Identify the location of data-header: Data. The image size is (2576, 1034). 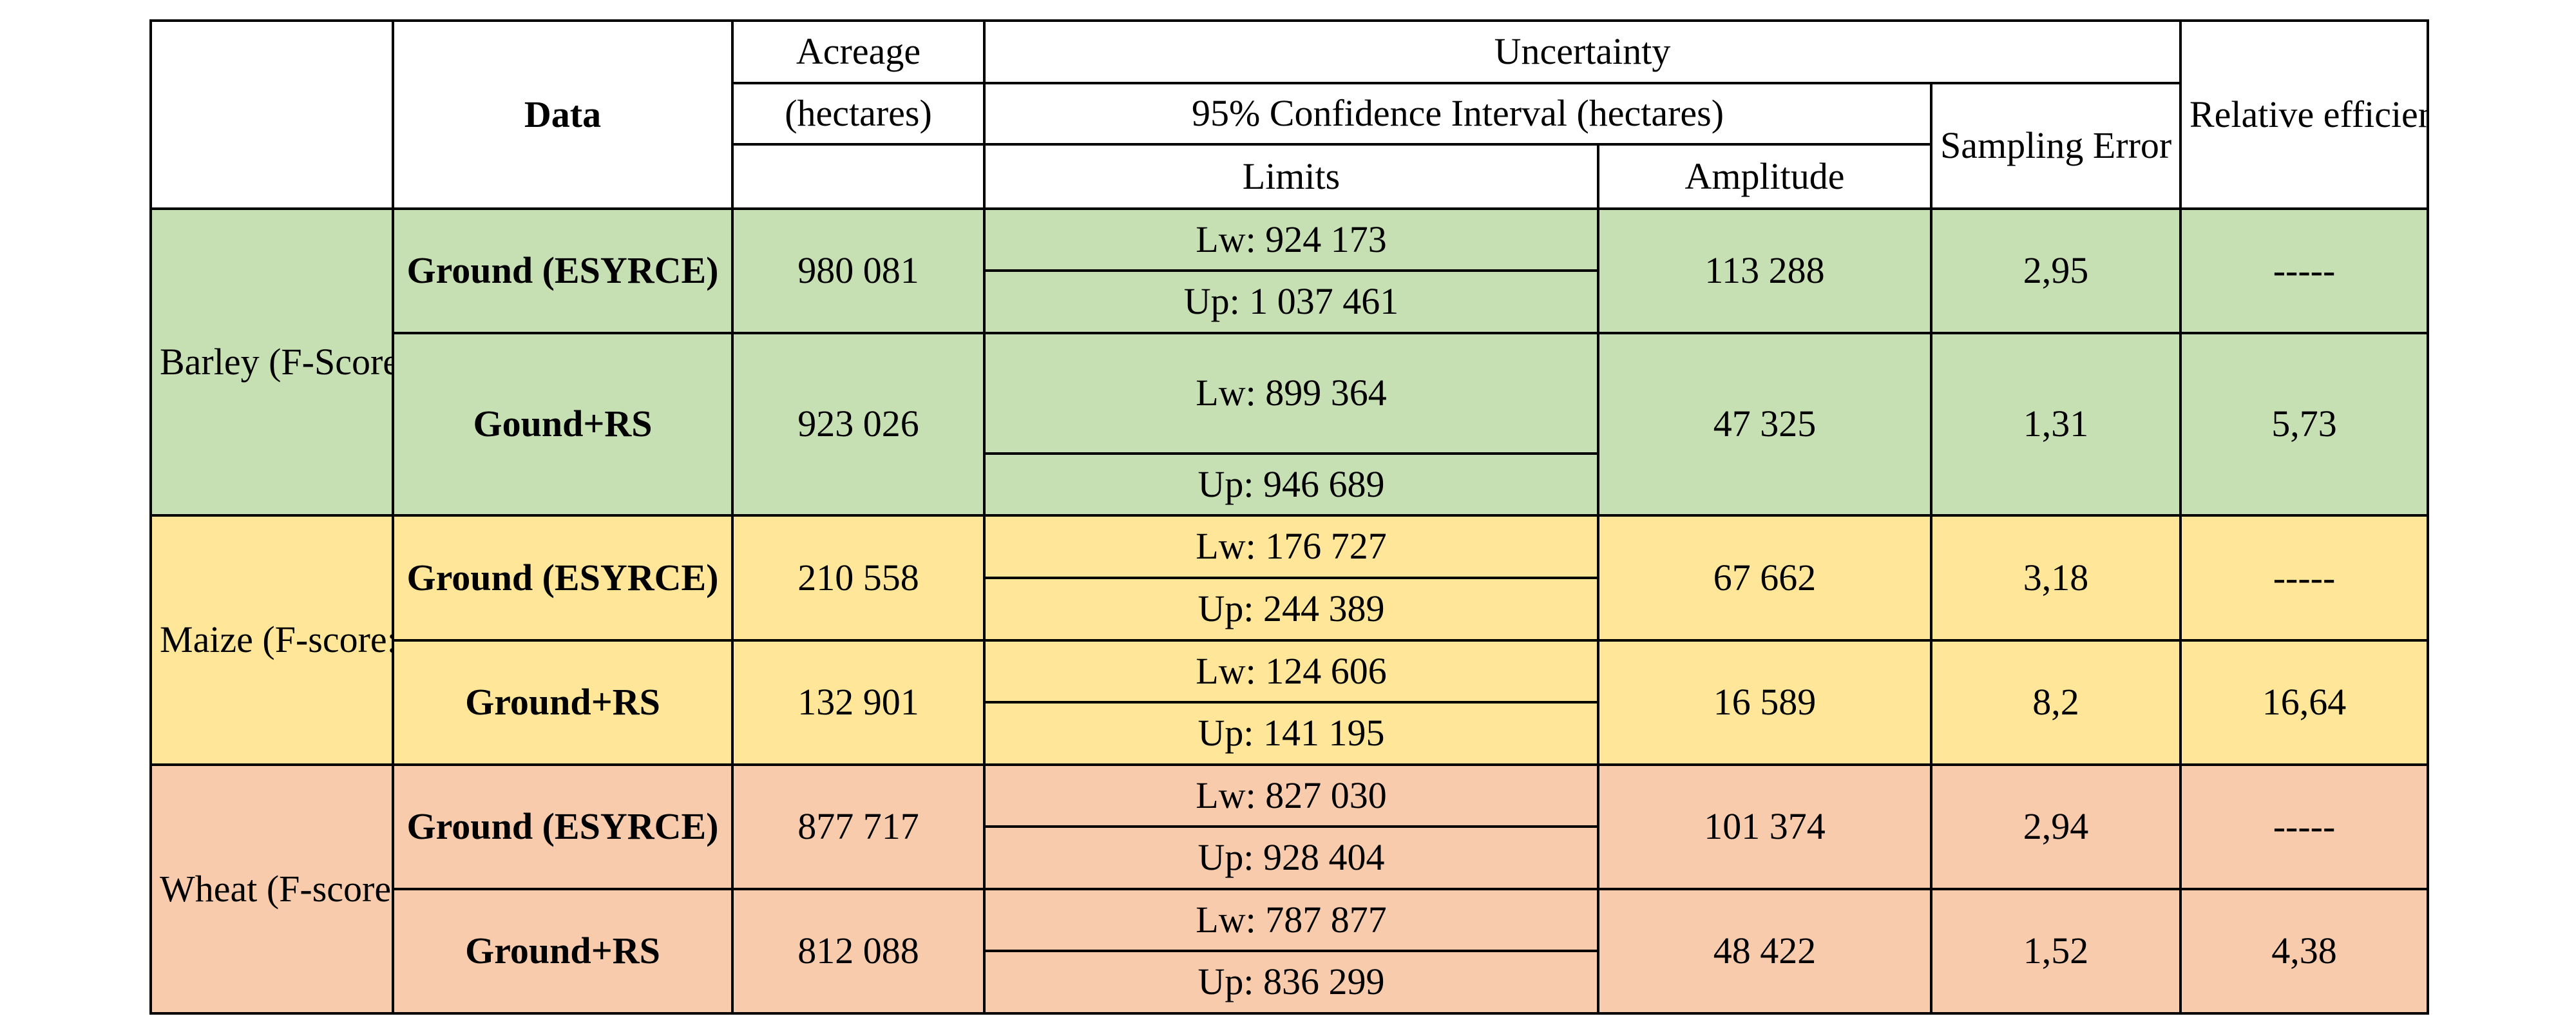
(563, 114).